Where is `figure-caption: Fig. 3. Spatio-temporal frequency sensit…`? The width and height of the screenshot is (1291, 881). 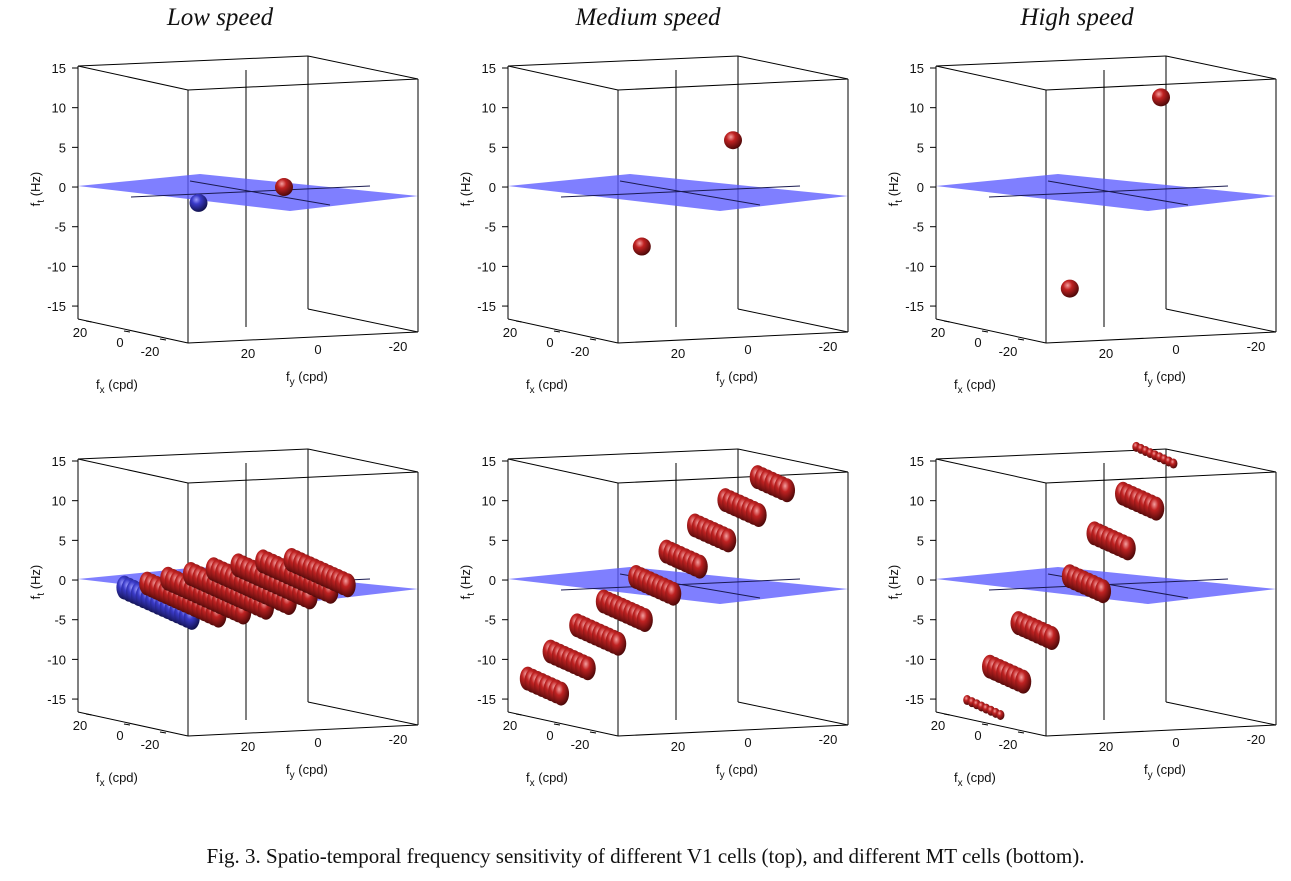
figure-caption: Fig. 3. Spatio-temporal frequency sensit… is located at coordinates (645, 856).